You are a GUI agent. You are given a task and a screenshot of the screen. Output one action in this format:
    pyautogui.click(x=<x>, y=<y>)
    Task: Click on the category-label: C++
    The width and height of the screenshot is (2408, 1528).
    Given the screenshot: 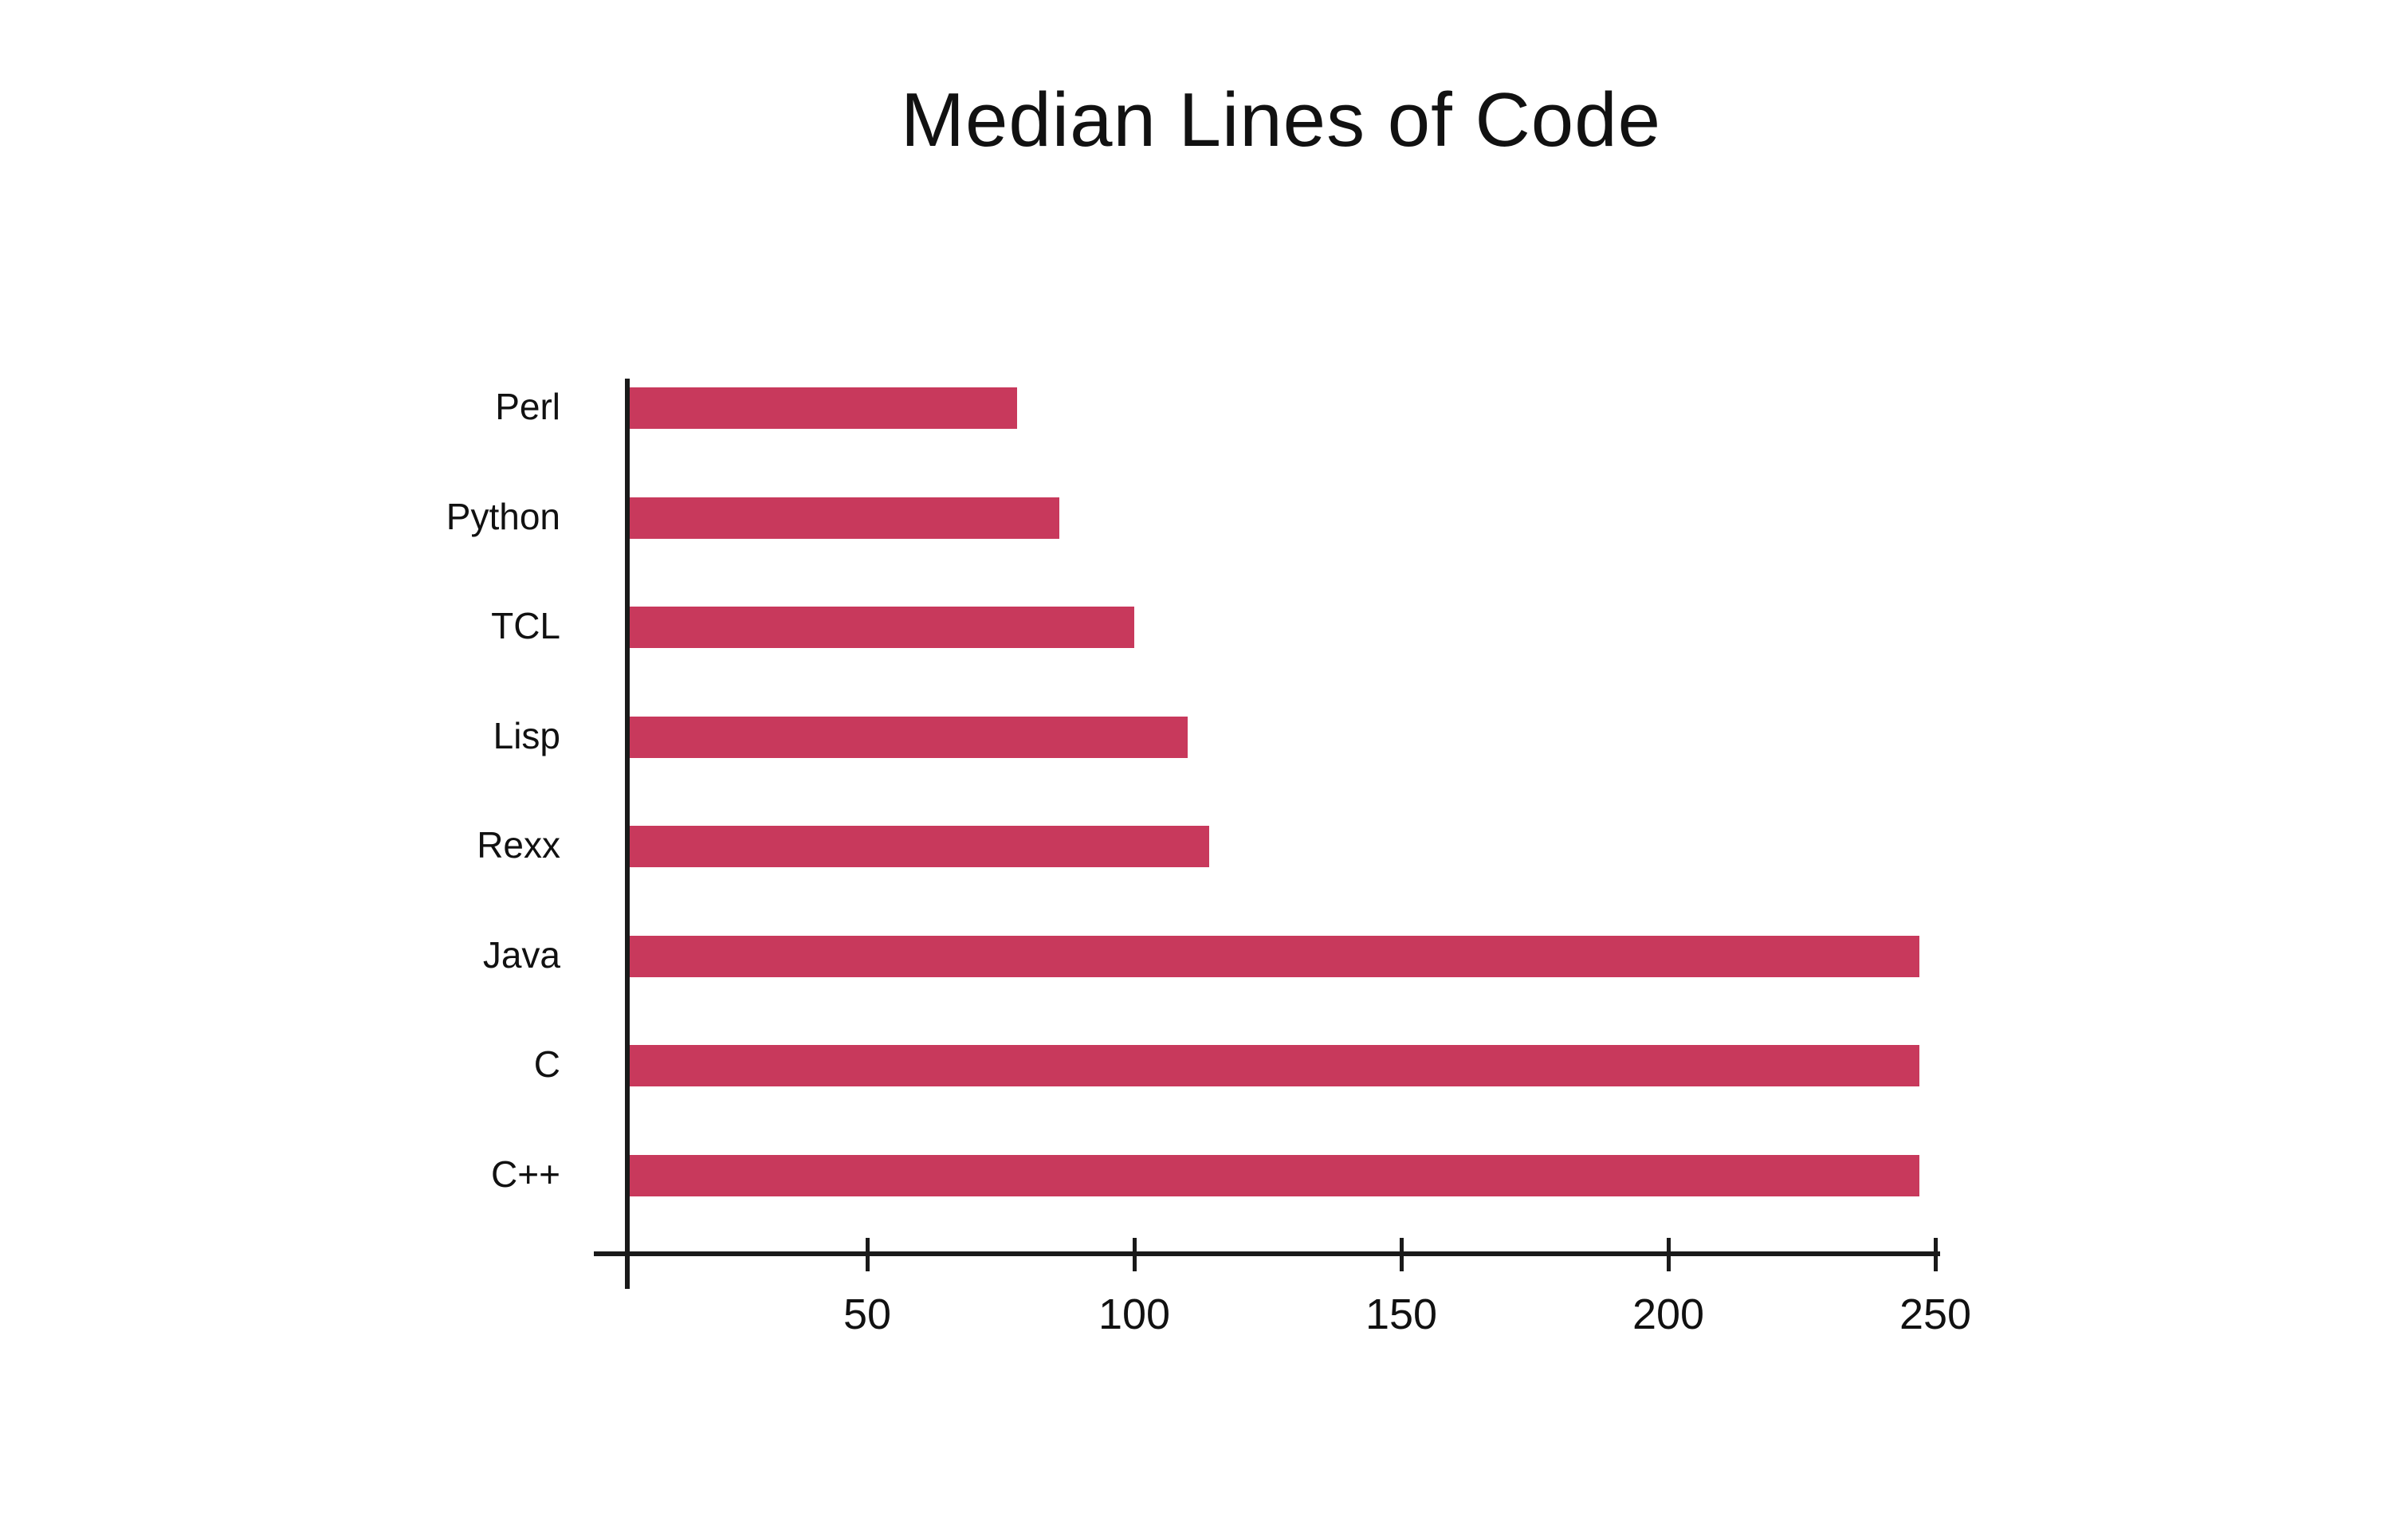 What is the action you would take?
    pyautogui.click(x=525, y=1174)
    